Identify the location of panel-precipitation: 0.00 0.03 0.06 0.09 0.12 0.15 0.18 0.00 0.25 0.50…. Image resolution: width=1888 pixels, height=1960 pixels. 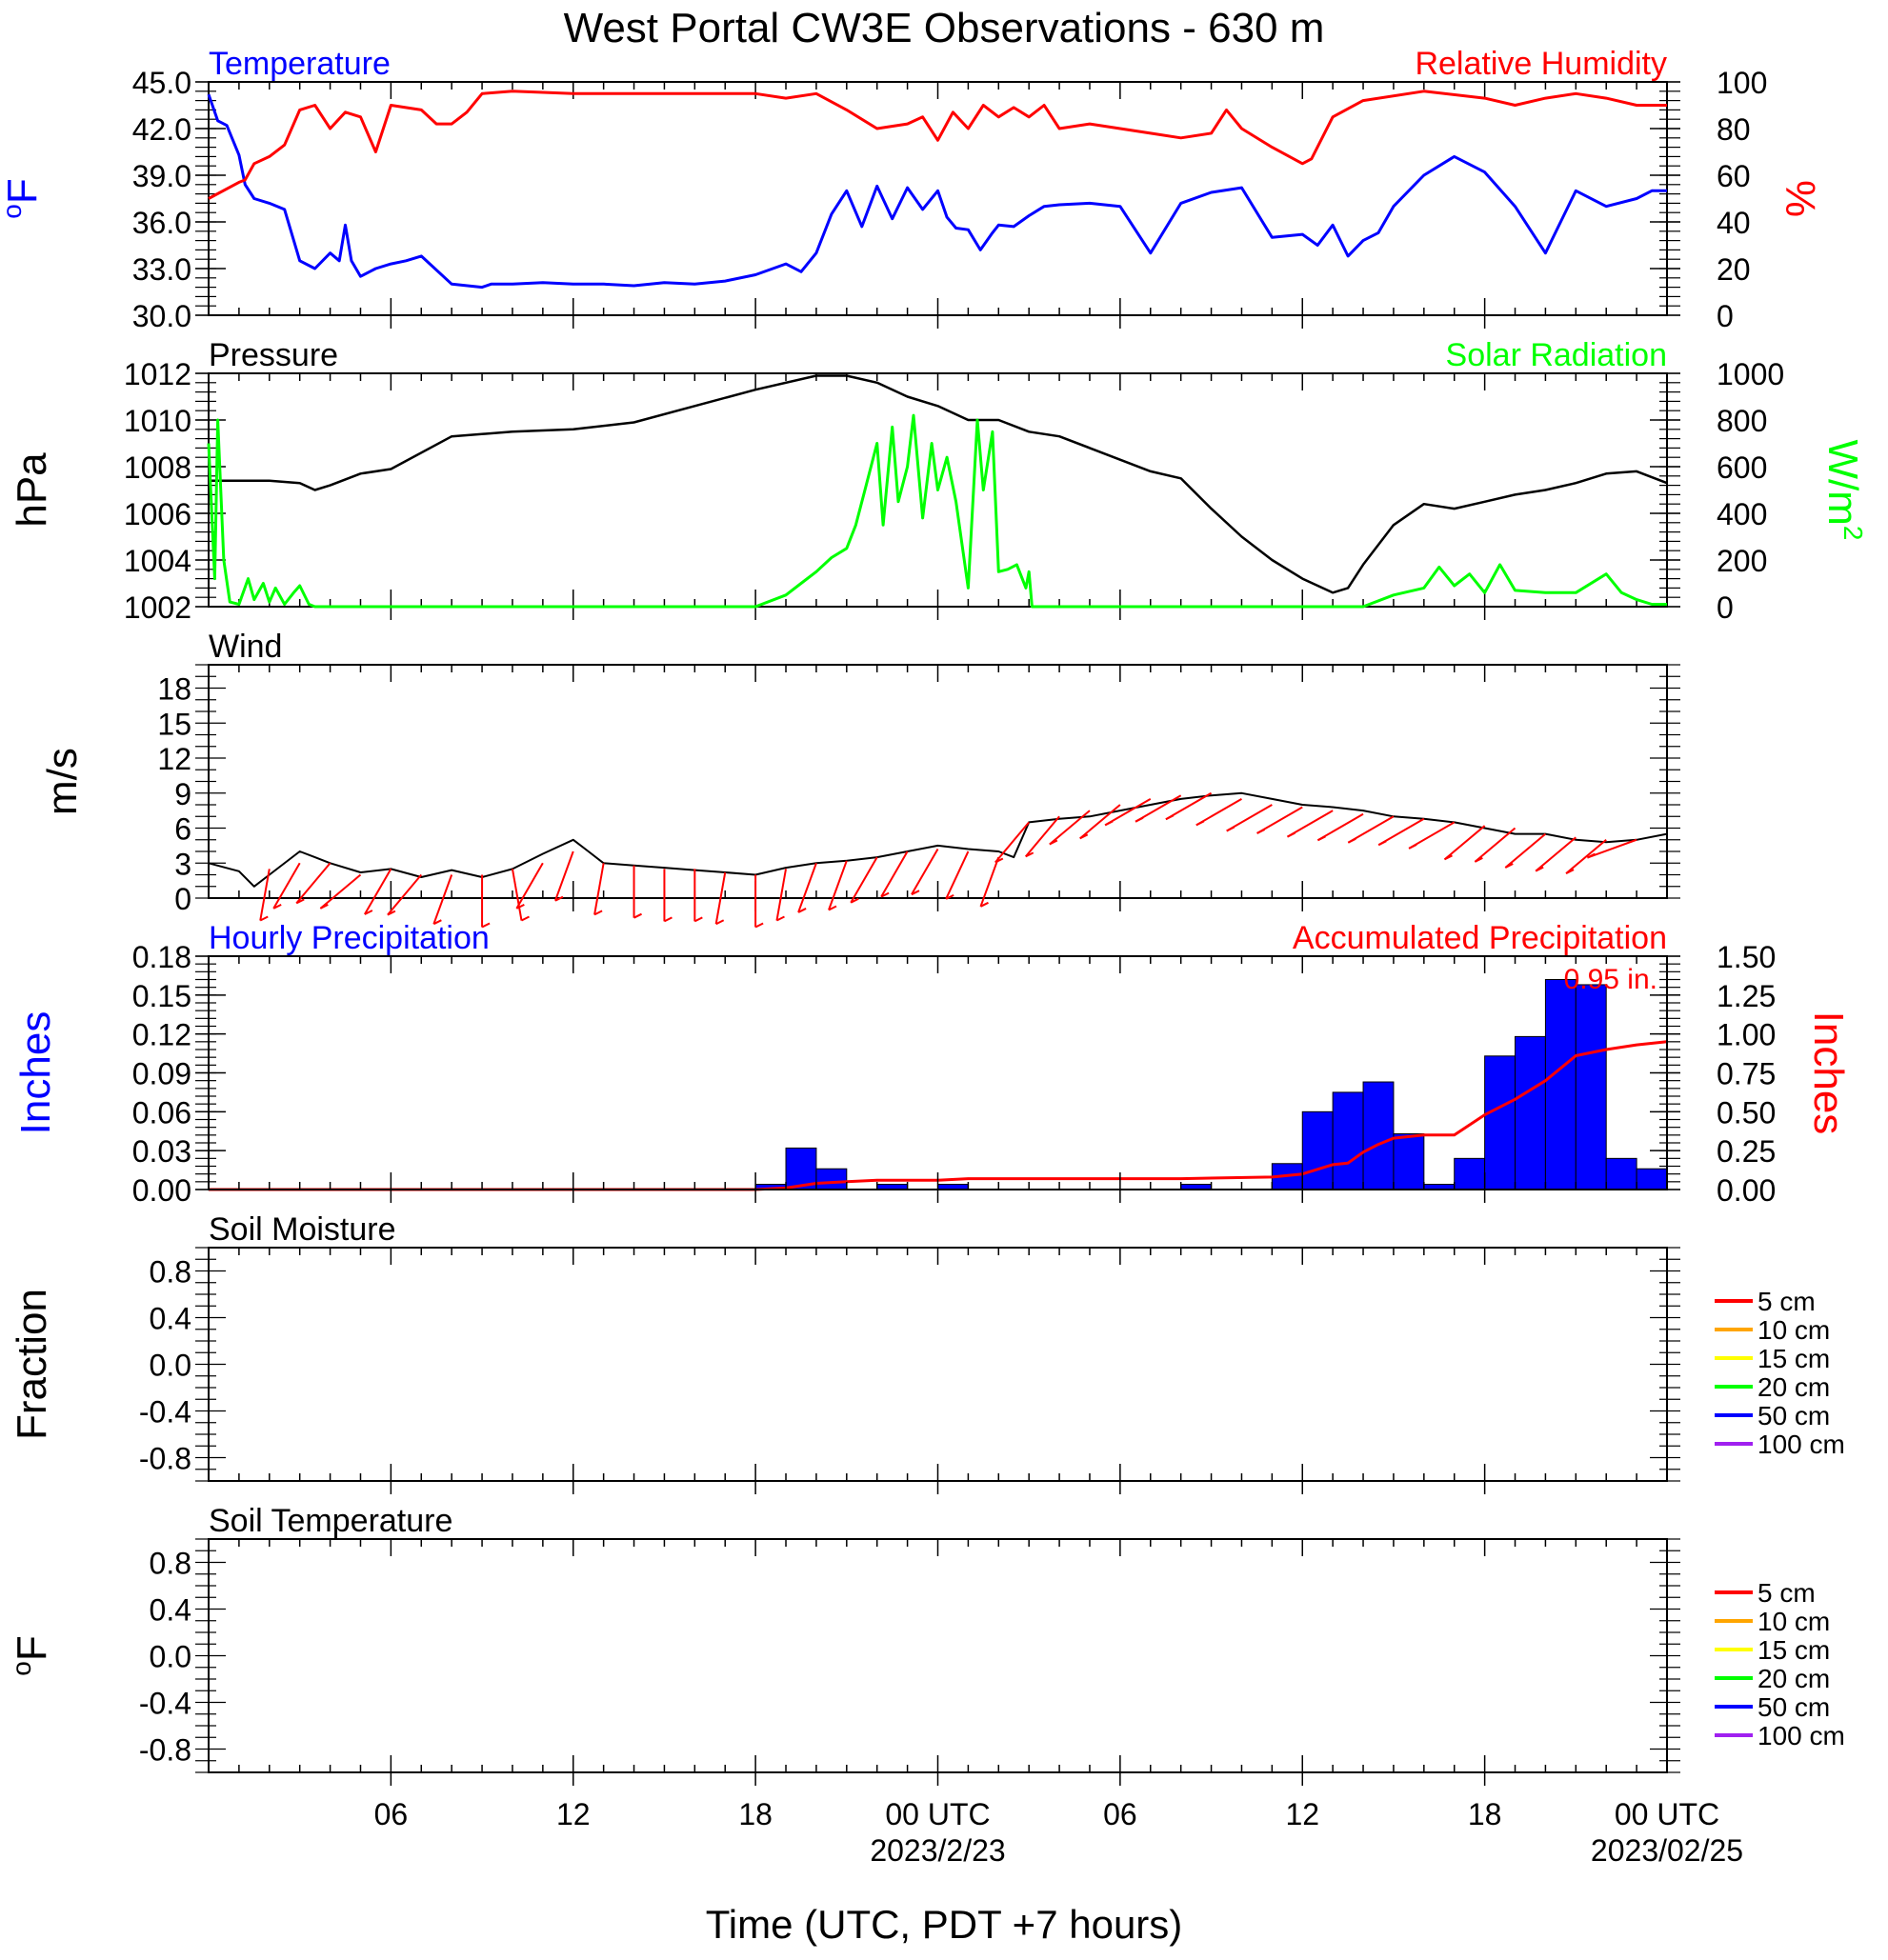
(932, 1064).